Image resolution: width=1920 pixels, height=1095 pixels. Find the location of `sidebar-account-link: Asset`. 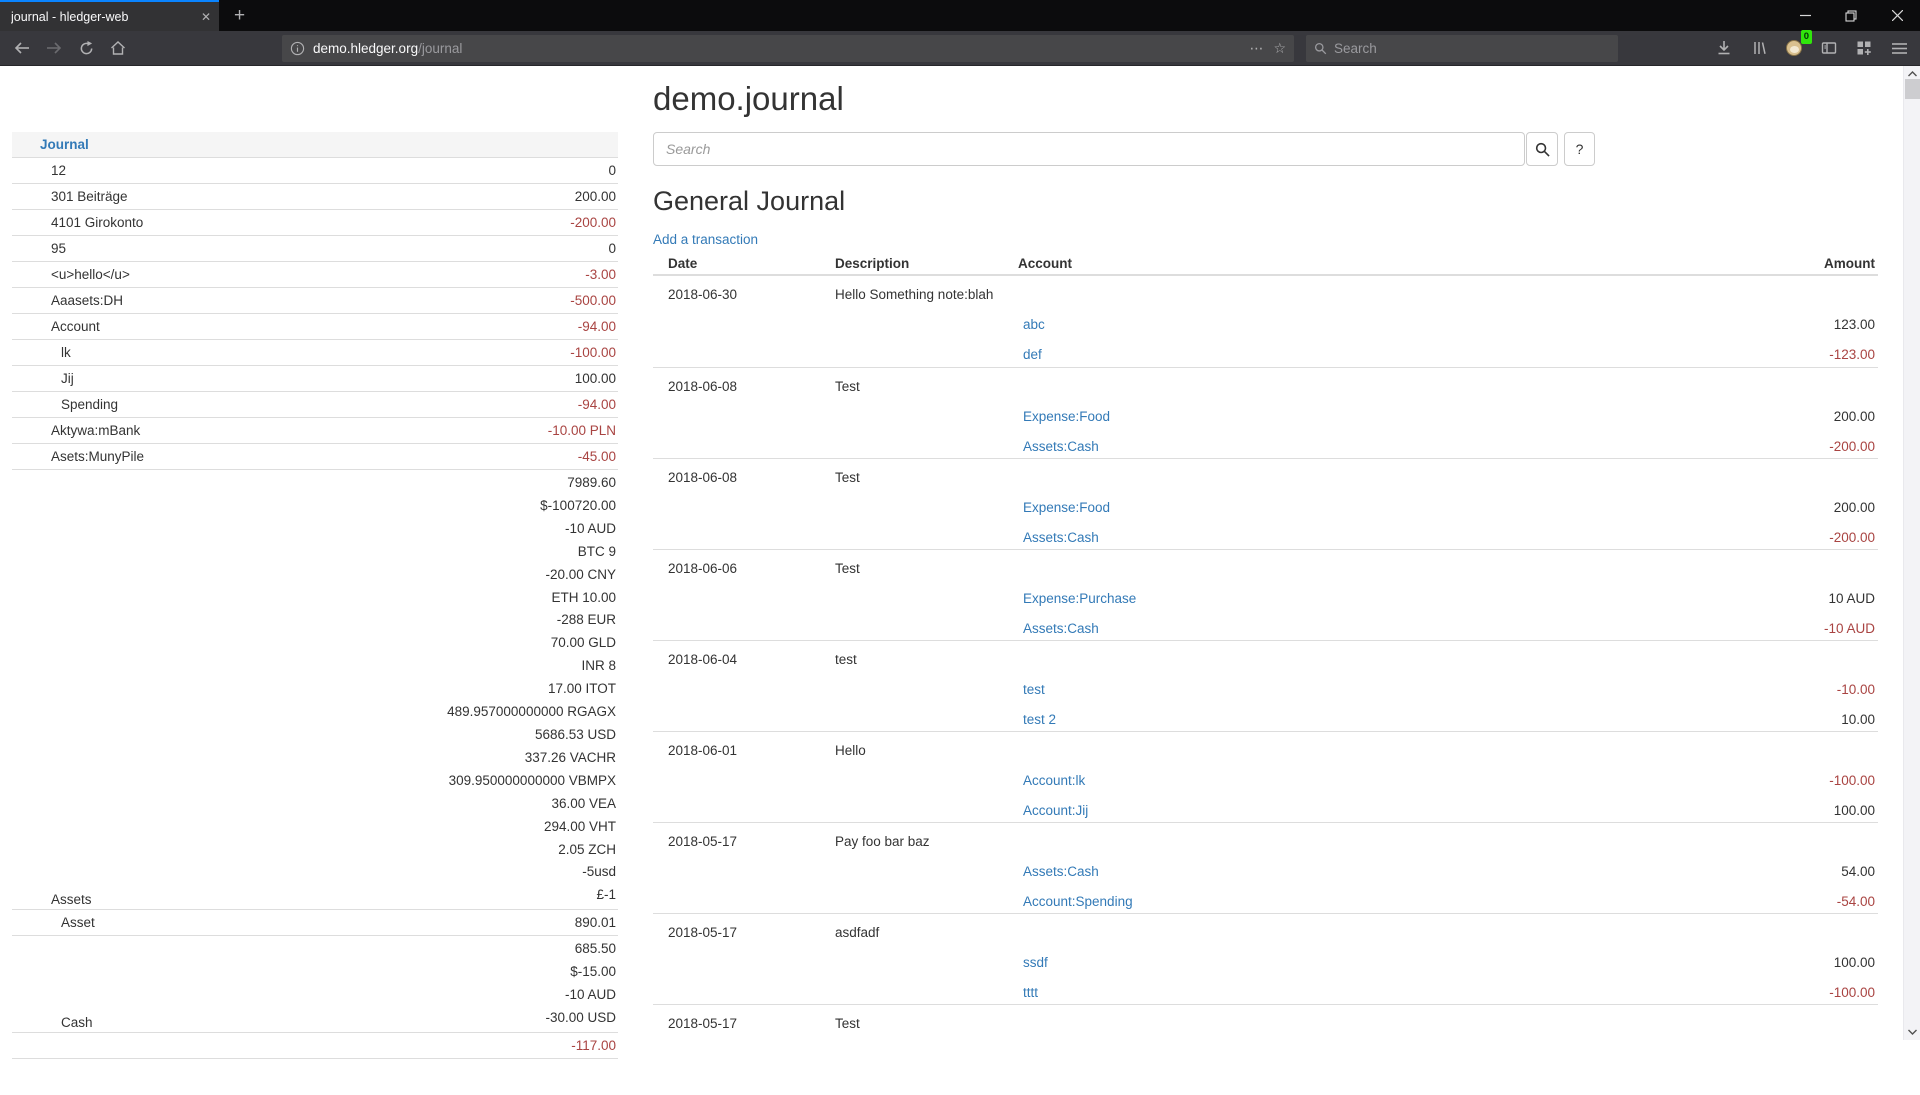

sidebar-account-link: Asset is located at coordinates (78, 923).